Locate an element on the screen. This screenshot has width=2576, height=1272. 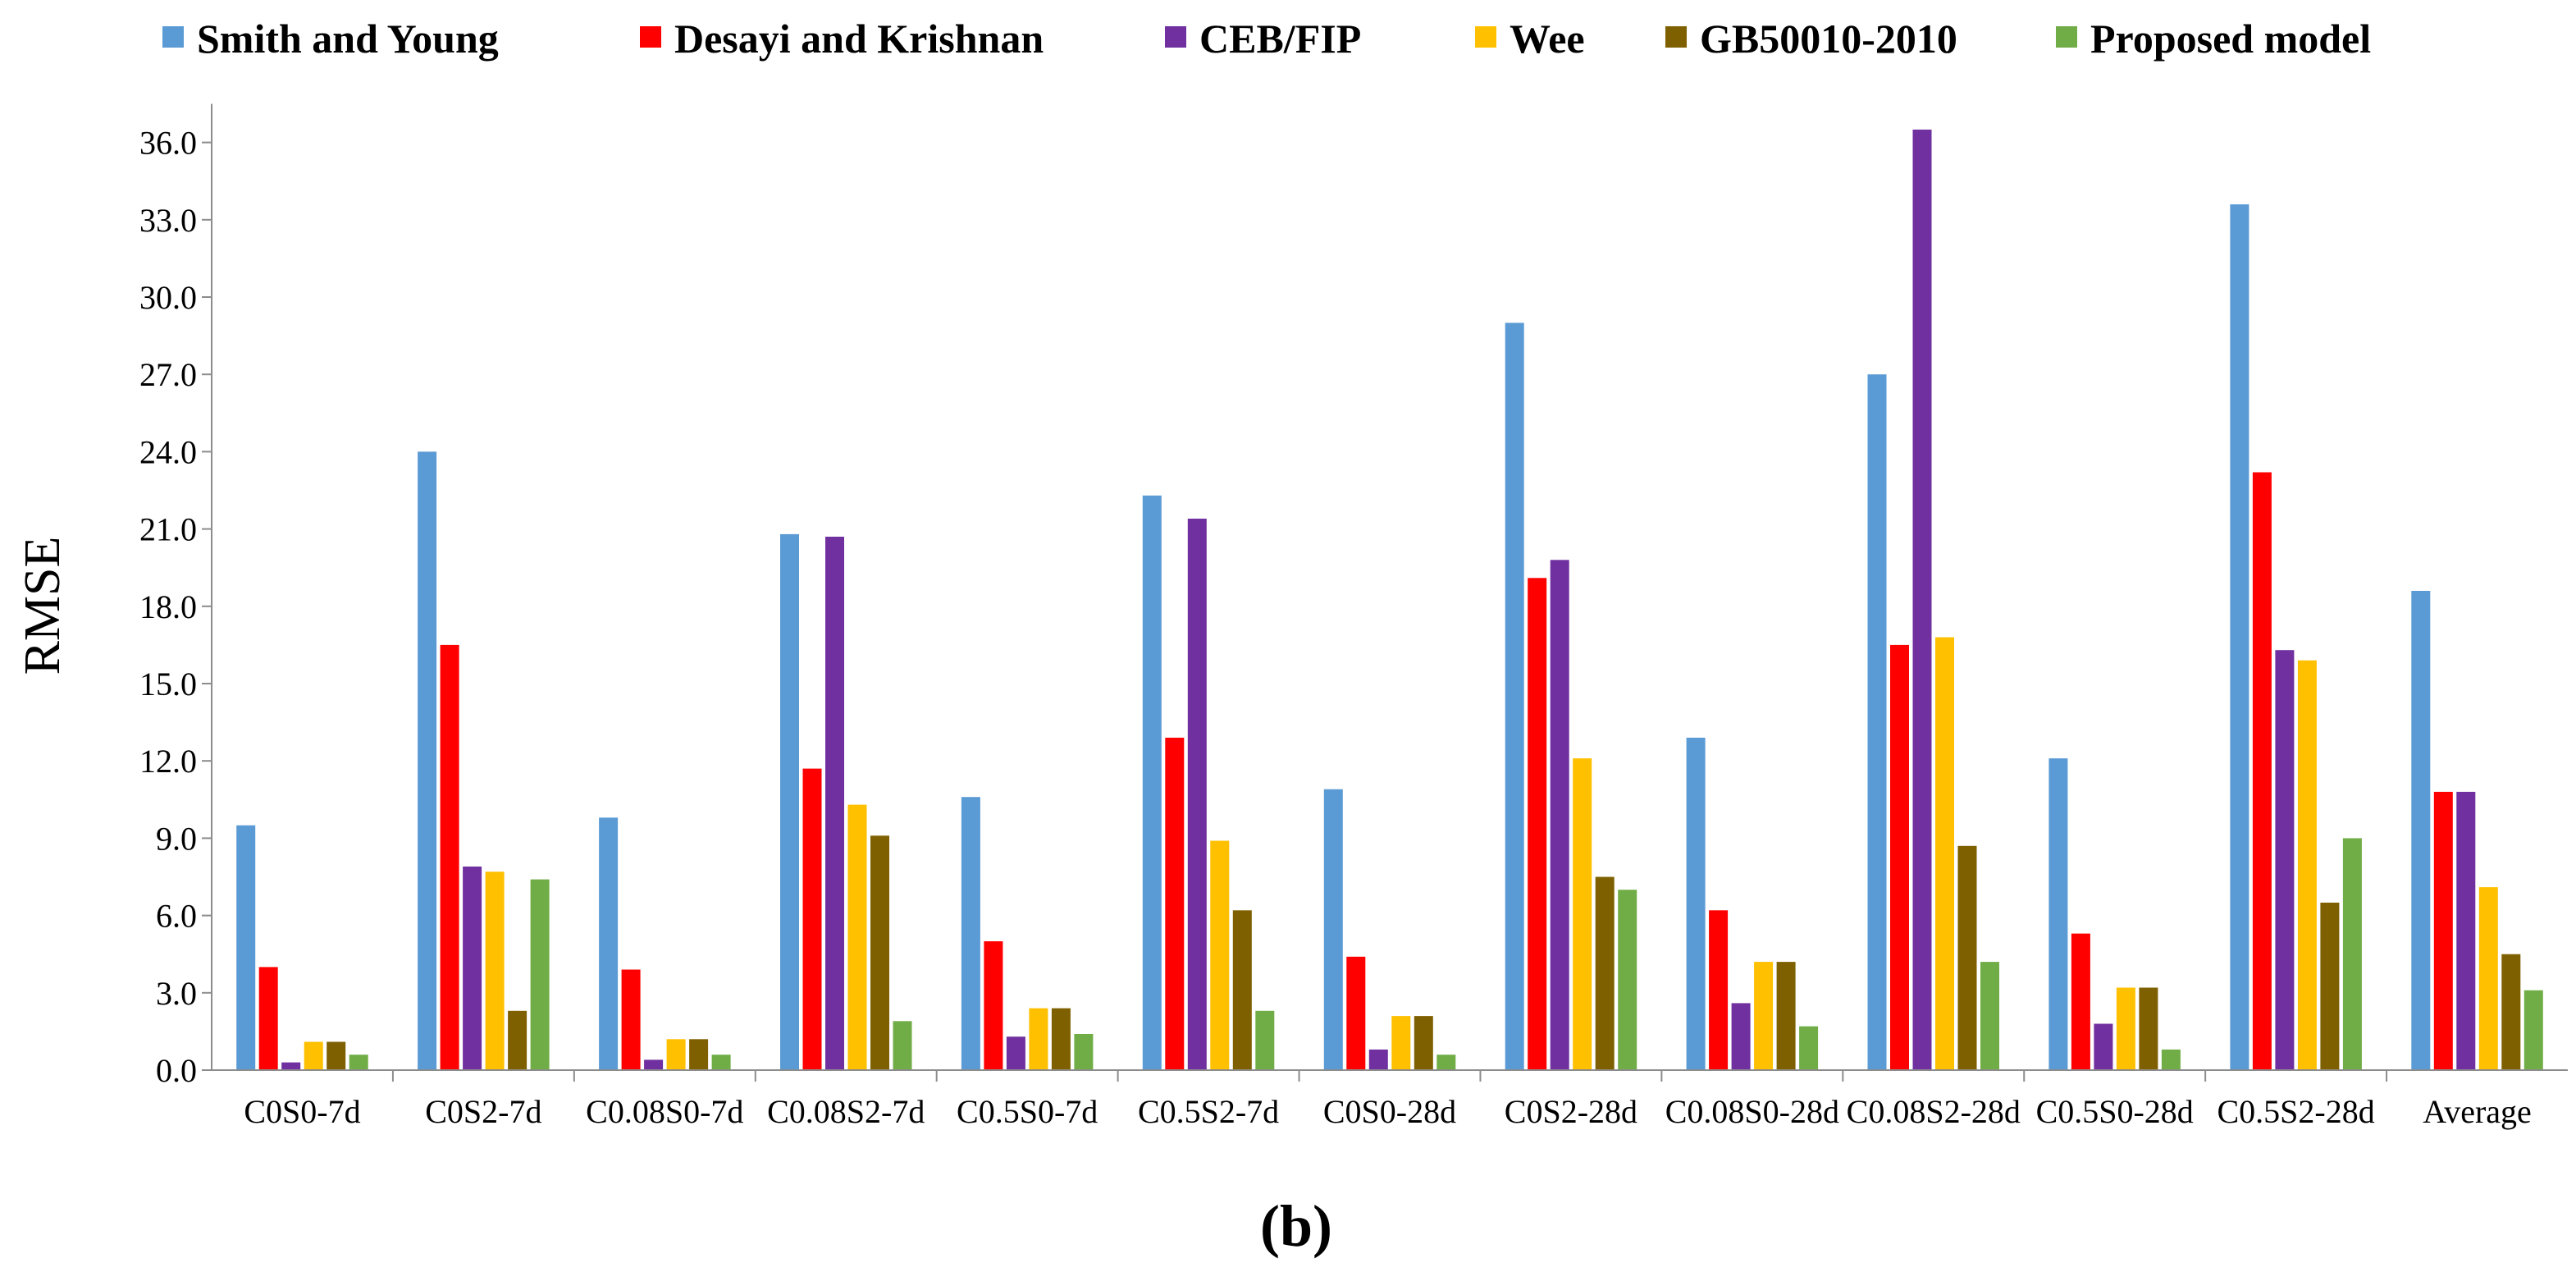
y-tick-label: 3.0 is located at coordinates (177, 993).